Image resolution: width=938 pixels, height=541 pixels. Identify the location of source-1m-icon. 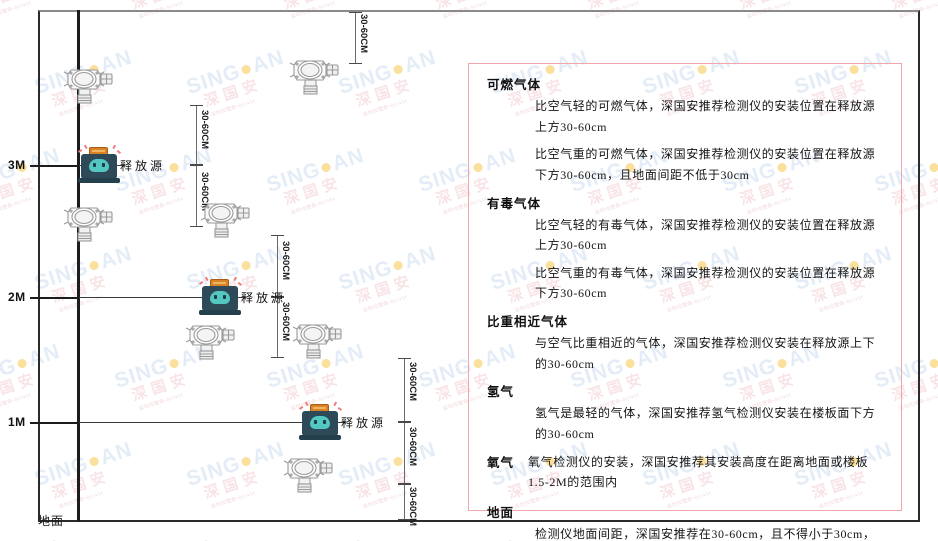
(320, 420).